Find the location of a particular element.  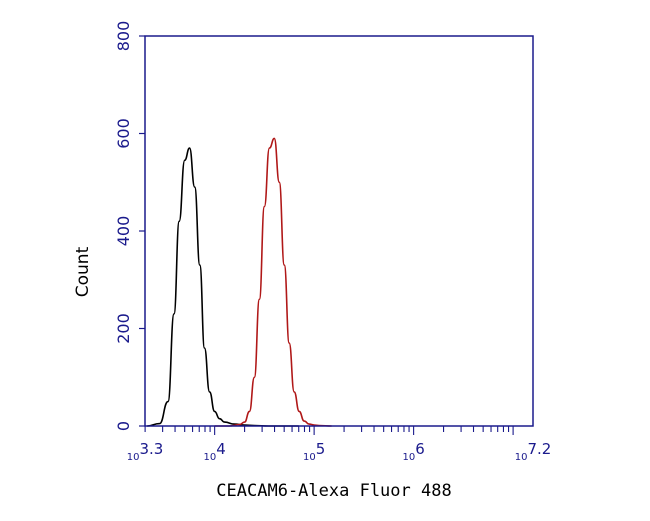

x-tick-label-2: 10⁵ is located at coordinates (314, 451).